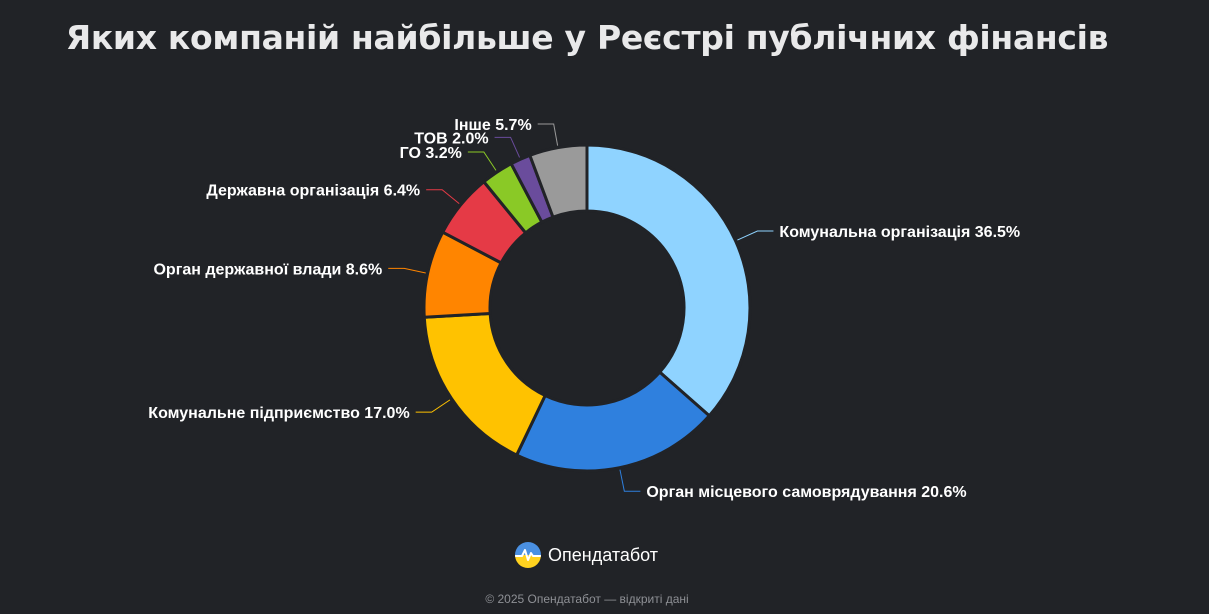 The image size is (1209, 614). Describe the element at coordinates (587, 599) in the screenshot. I see `footer-copyright: © 2025 Опендатабот — відкриті дані` at that location.